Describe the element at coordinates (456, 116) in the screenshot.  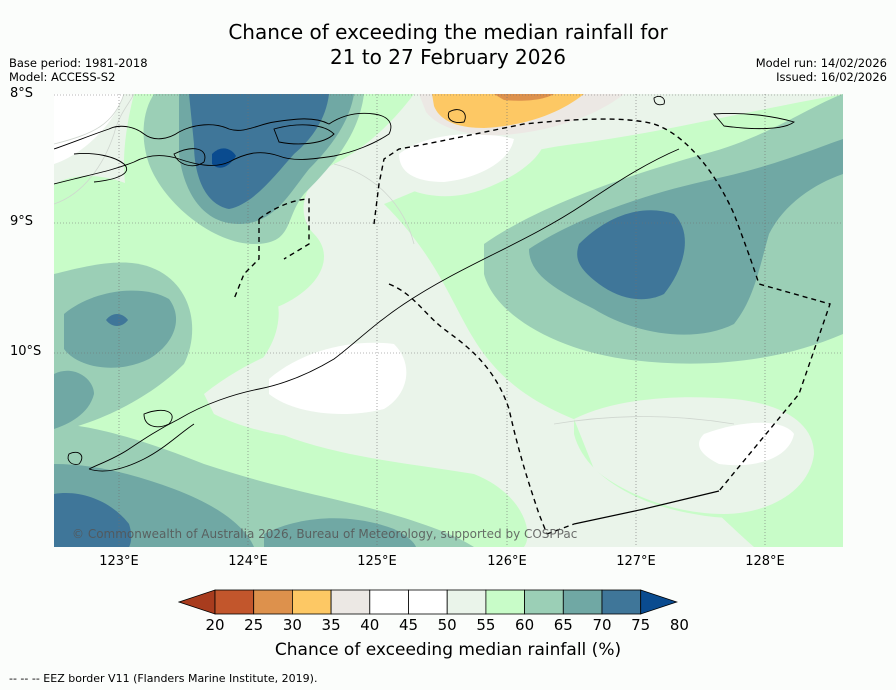
I see `island-small-n` at that location.